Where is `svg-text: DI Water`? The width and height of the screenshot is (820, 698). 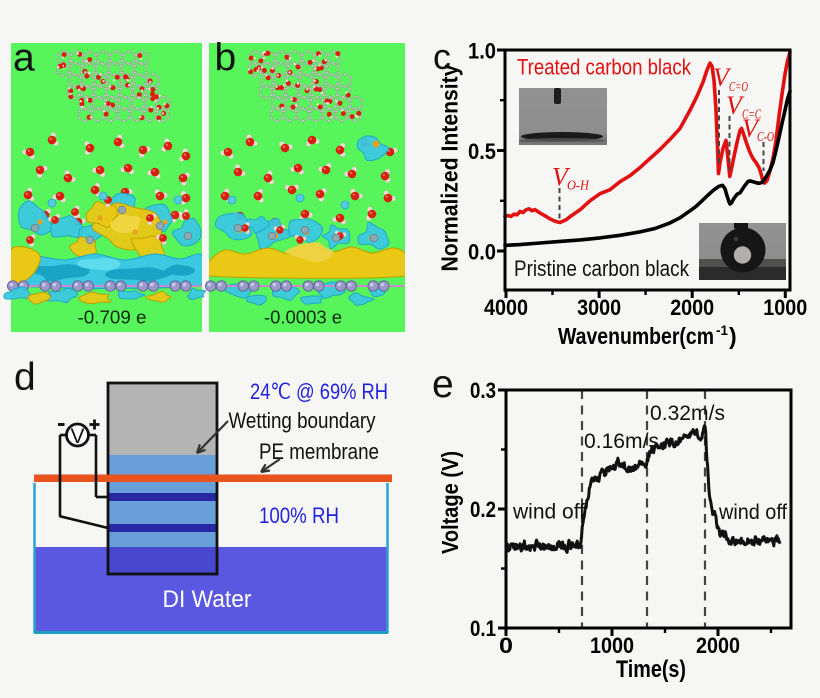 svg-text: DI Water is located at coordinates (207, 599).